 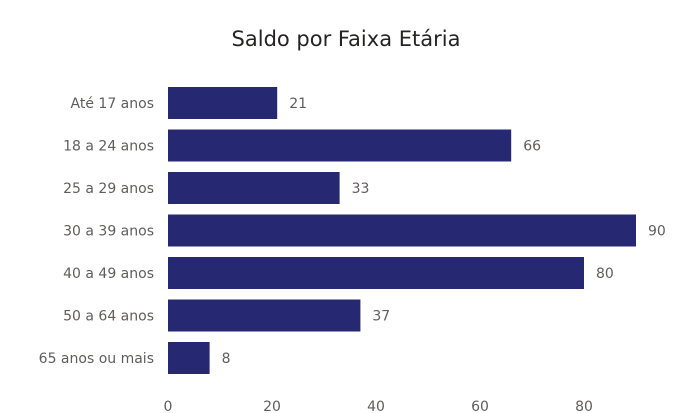 What do you see at coordinates (657, 232) in the screenshot?
I see `data-label-30-a-39-anos: 90` at bounding box center [657, 232].